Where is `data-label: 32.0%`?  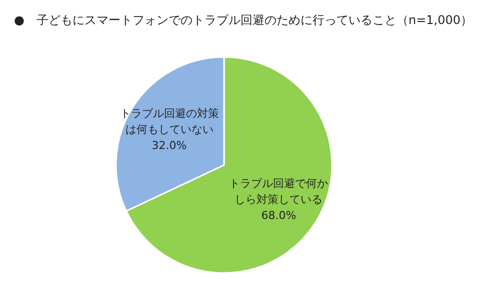
data-label: 32.0% is located at coordinates (169, 146).